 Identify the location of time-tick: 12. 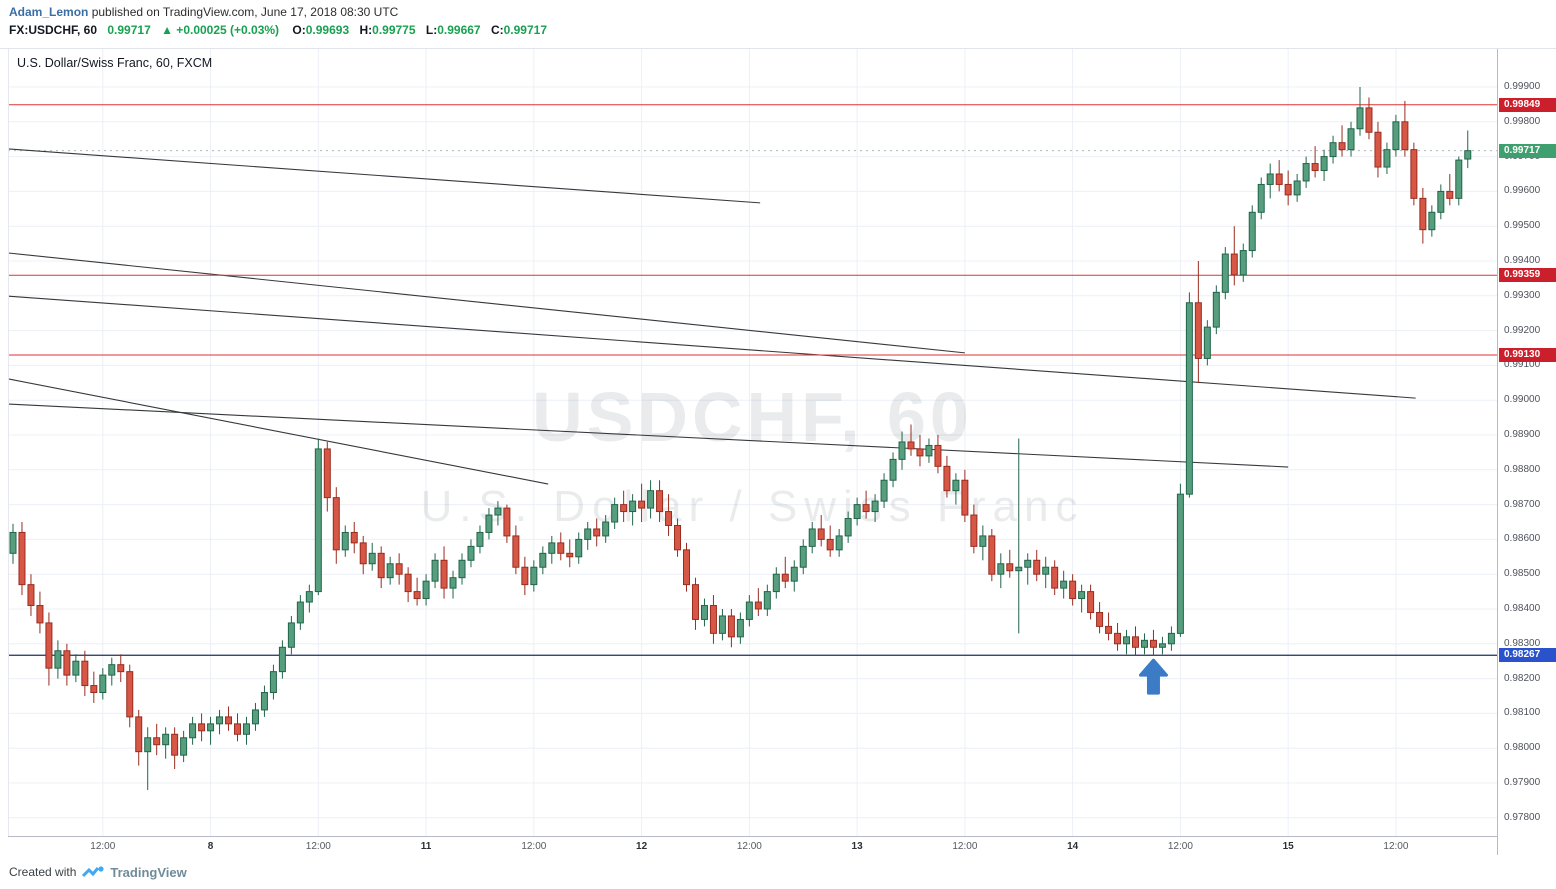
(642, 846).